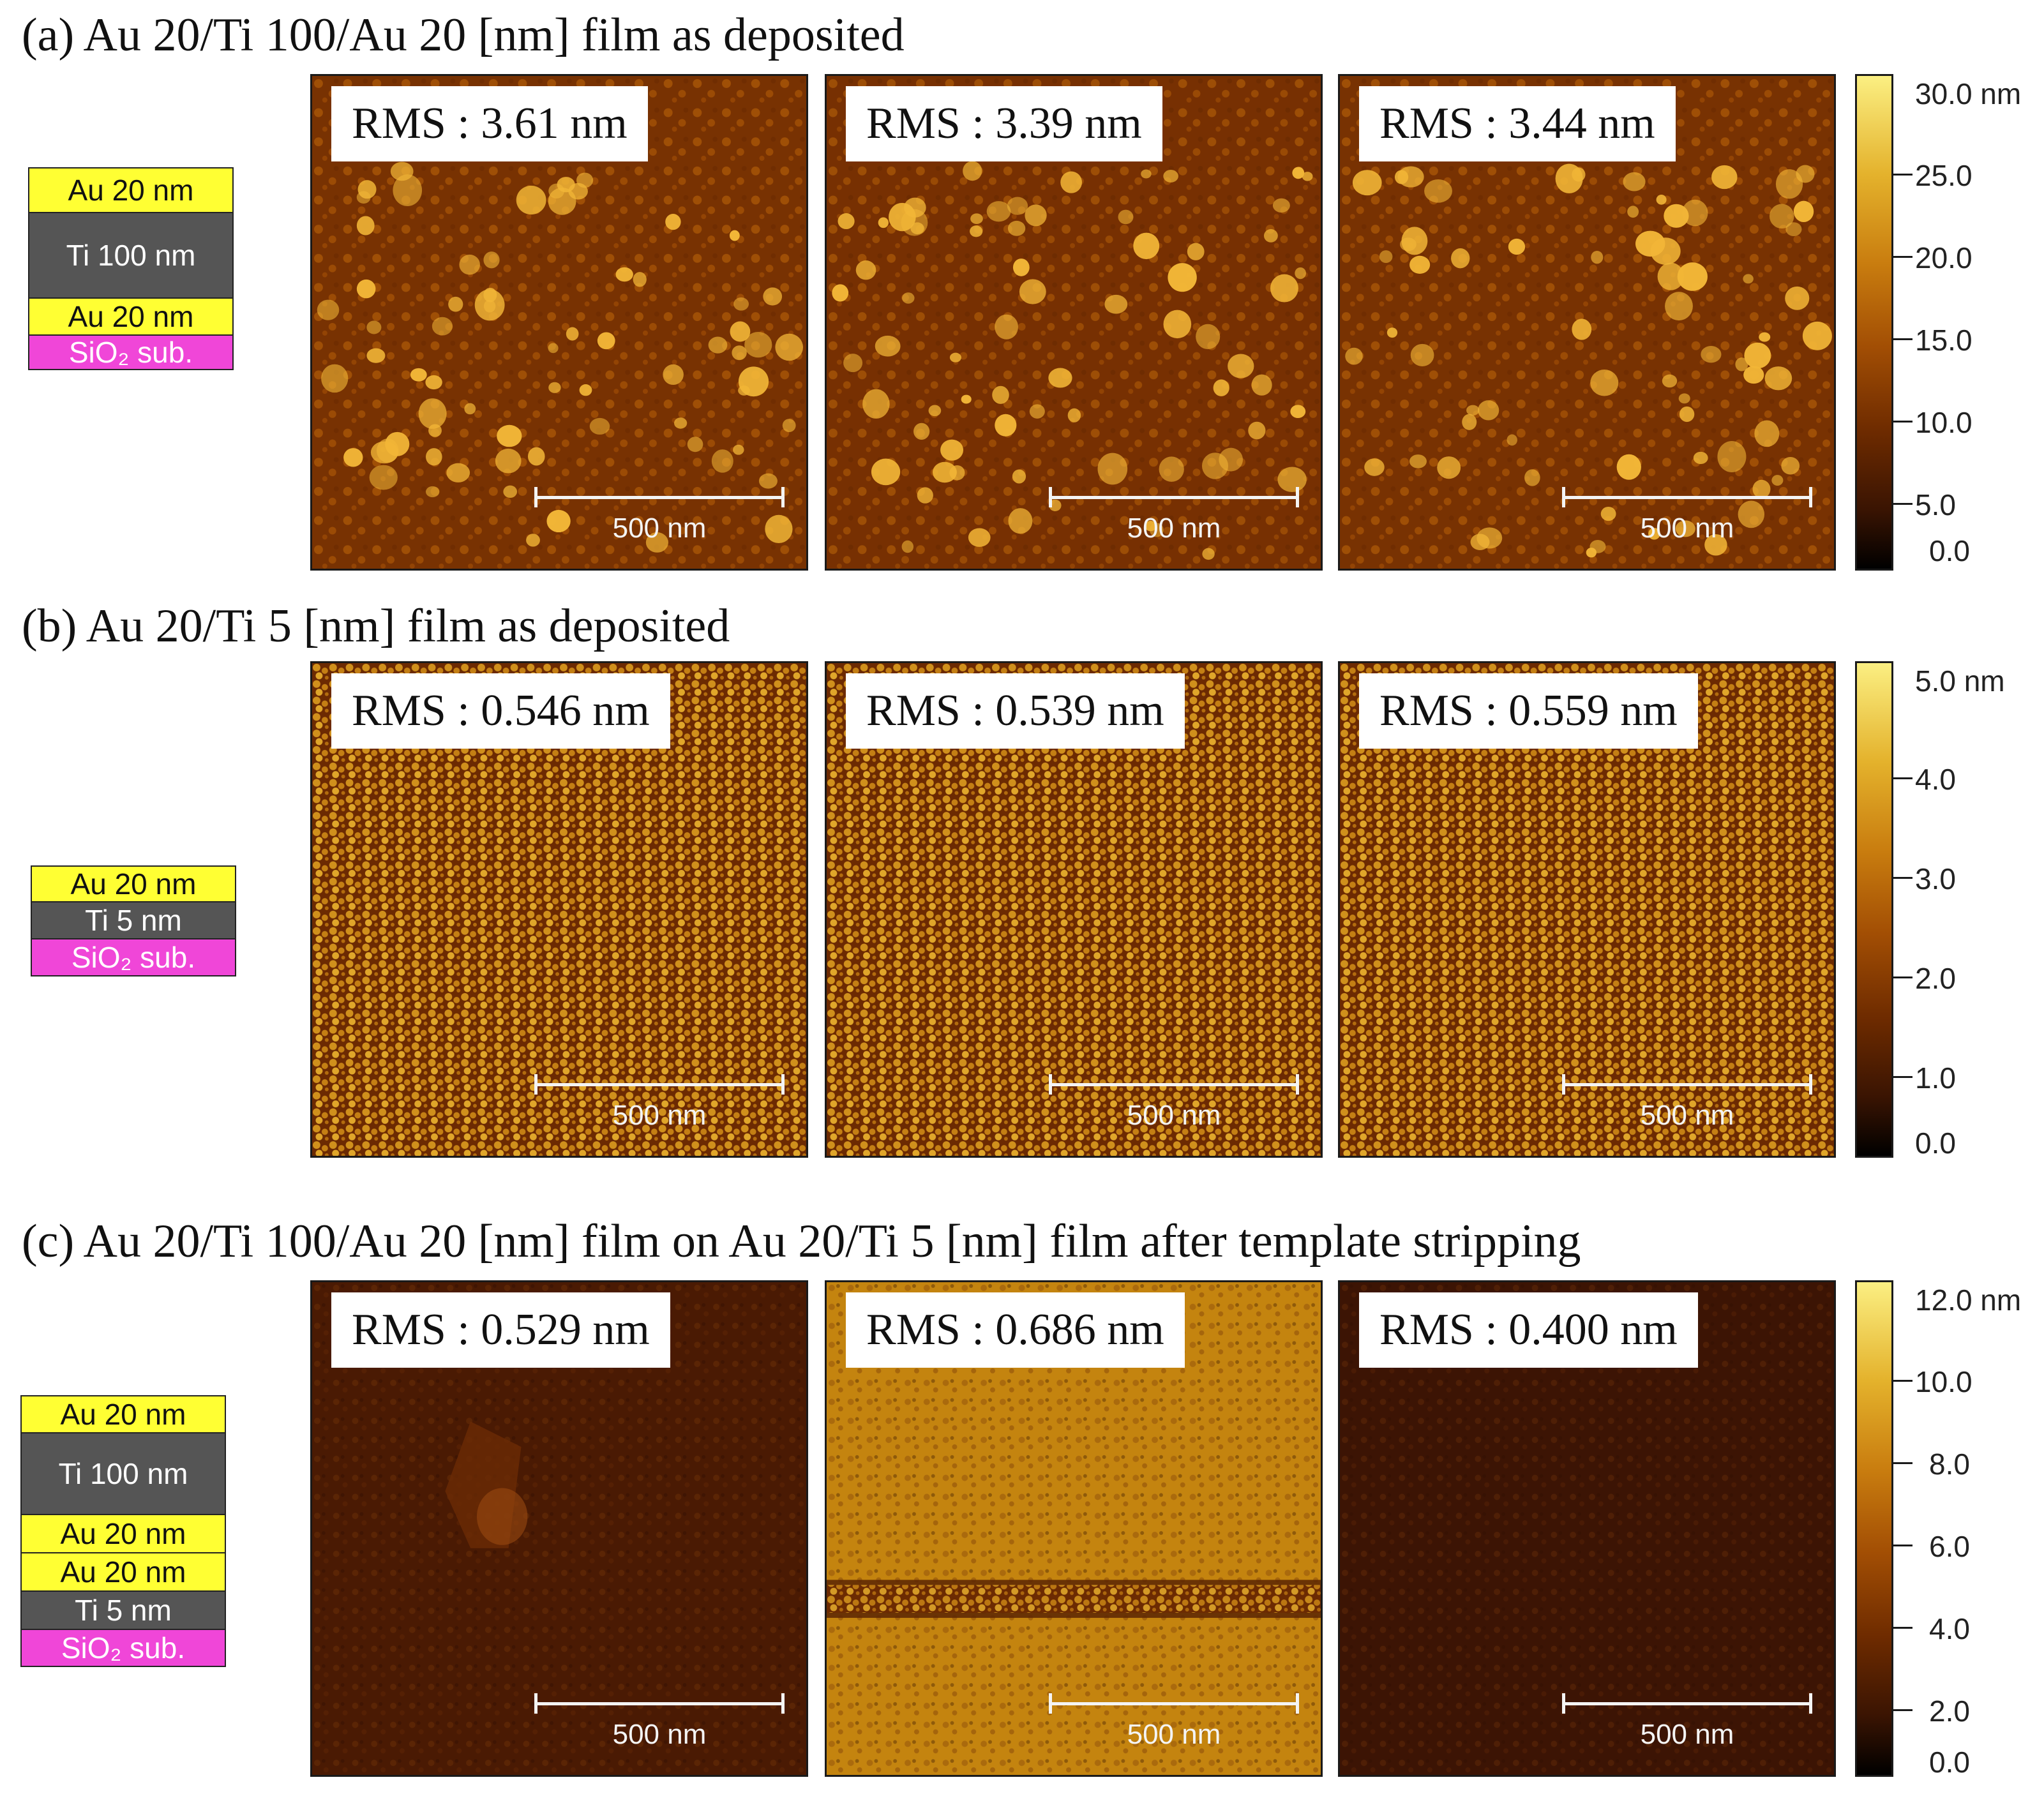  I want to click on colorbar-tick-label: 6.0, so click(1949, 1546).